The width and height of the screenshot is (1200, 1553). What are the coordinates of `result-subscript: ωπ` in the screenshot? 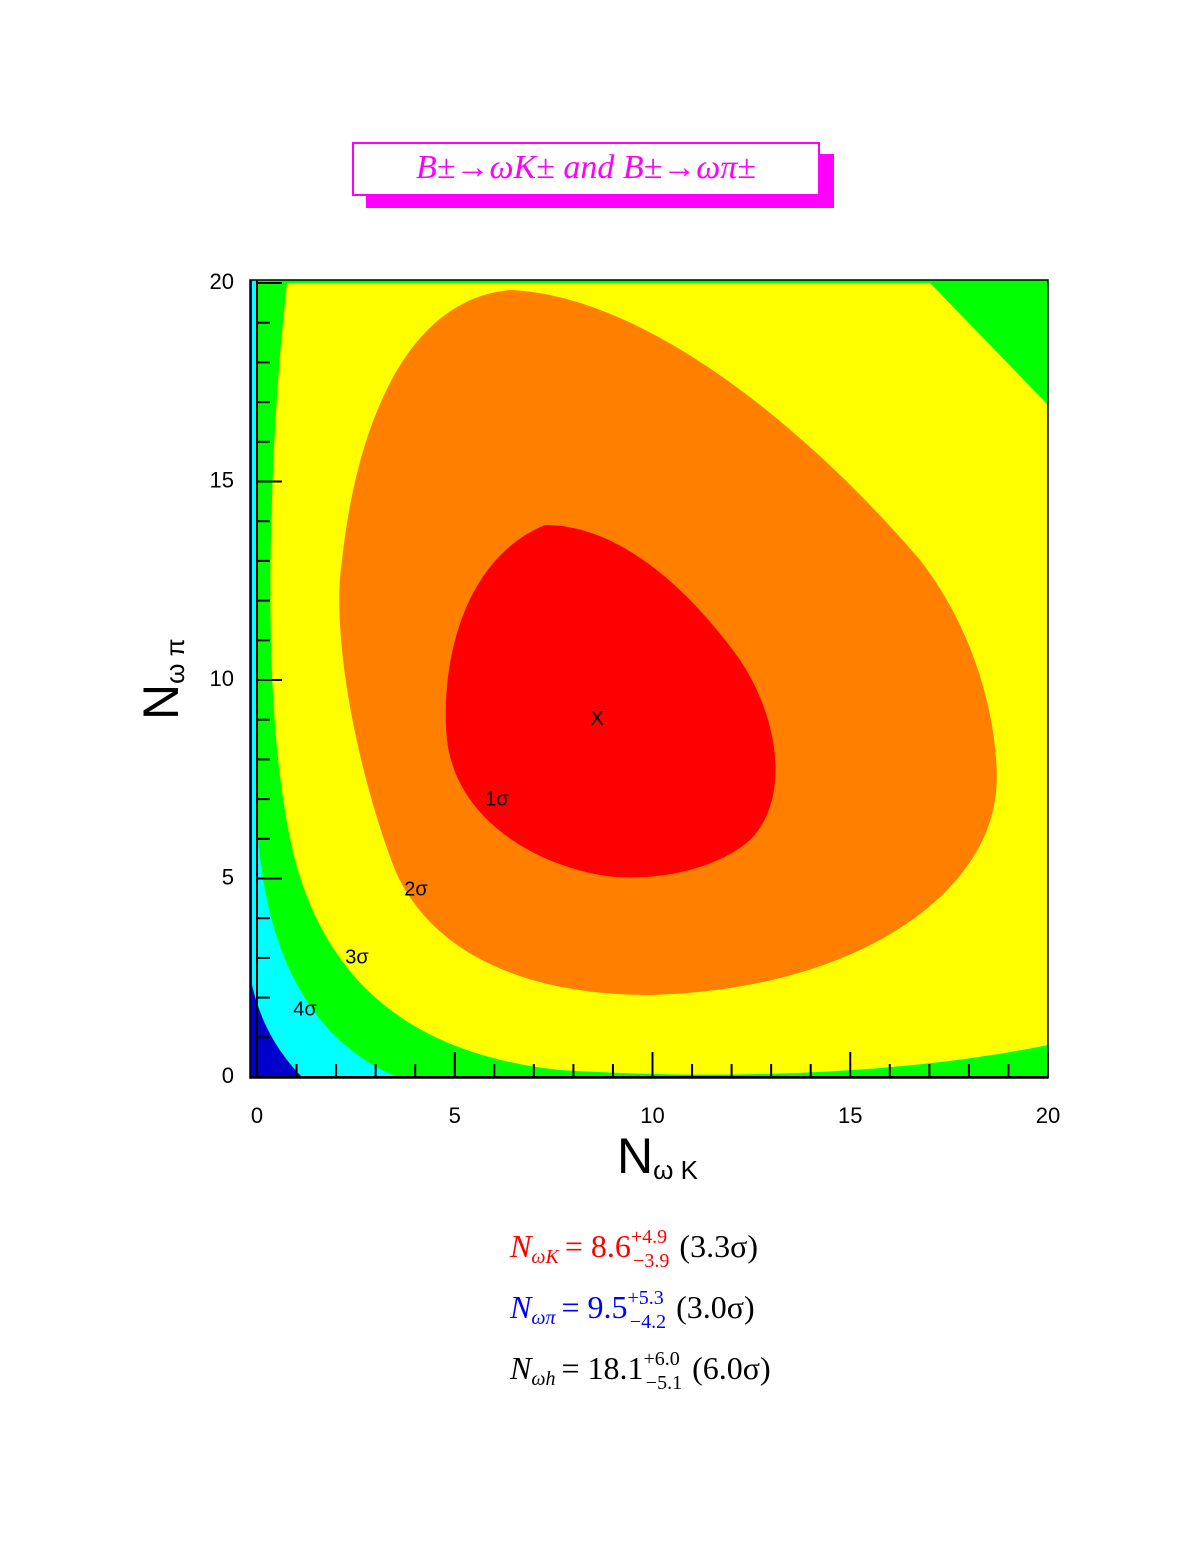 It's located at (543, 1318).